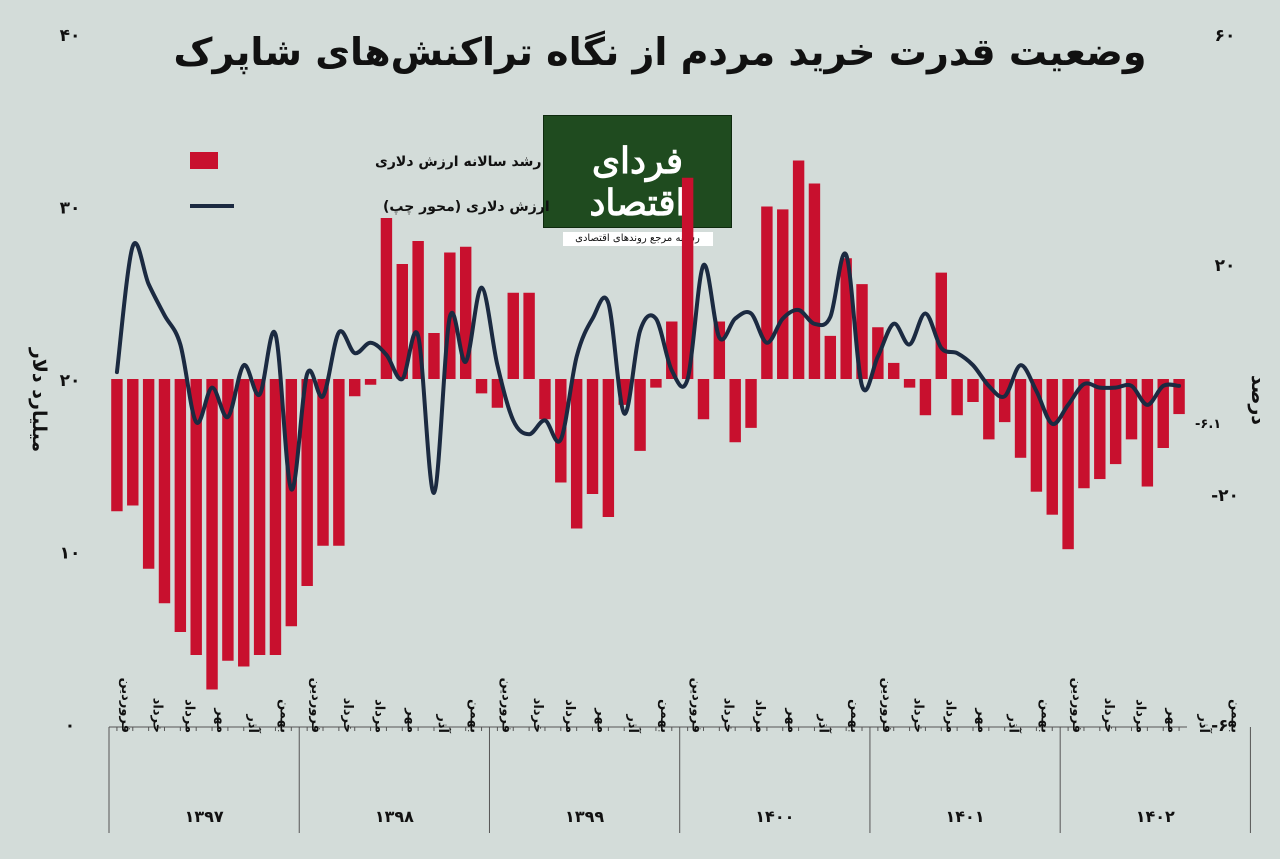  What do you see at coordinates (70, 554) in the screenshot?
I see `left-tick-label: ۱۰` at bounding box center [70, 554].